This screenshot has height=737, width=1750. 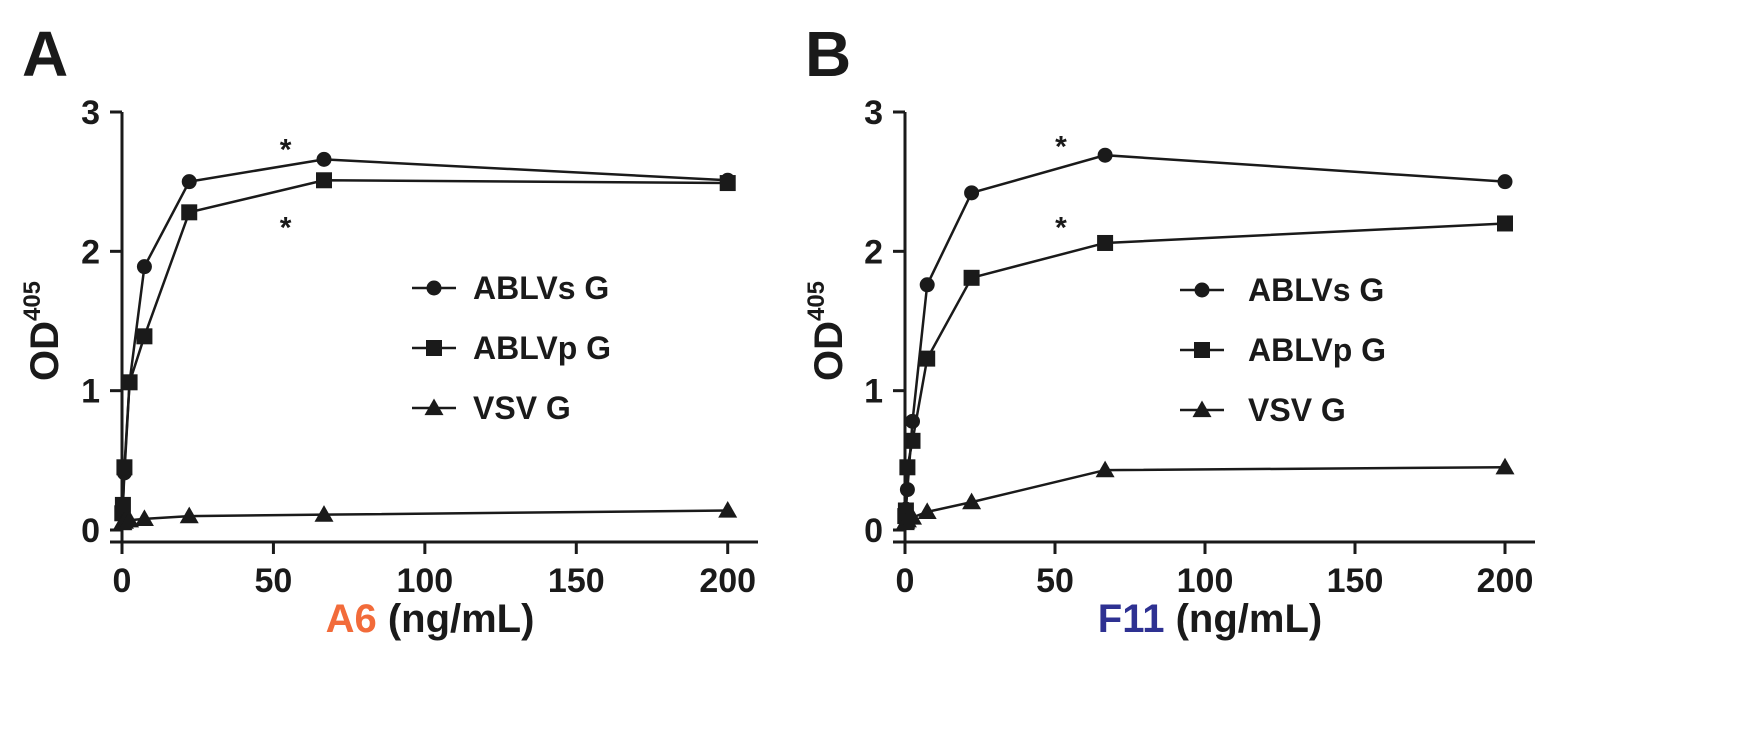 I want to click on panel-b-legend-label: ABLVs G, so click(x=1316, y=290).